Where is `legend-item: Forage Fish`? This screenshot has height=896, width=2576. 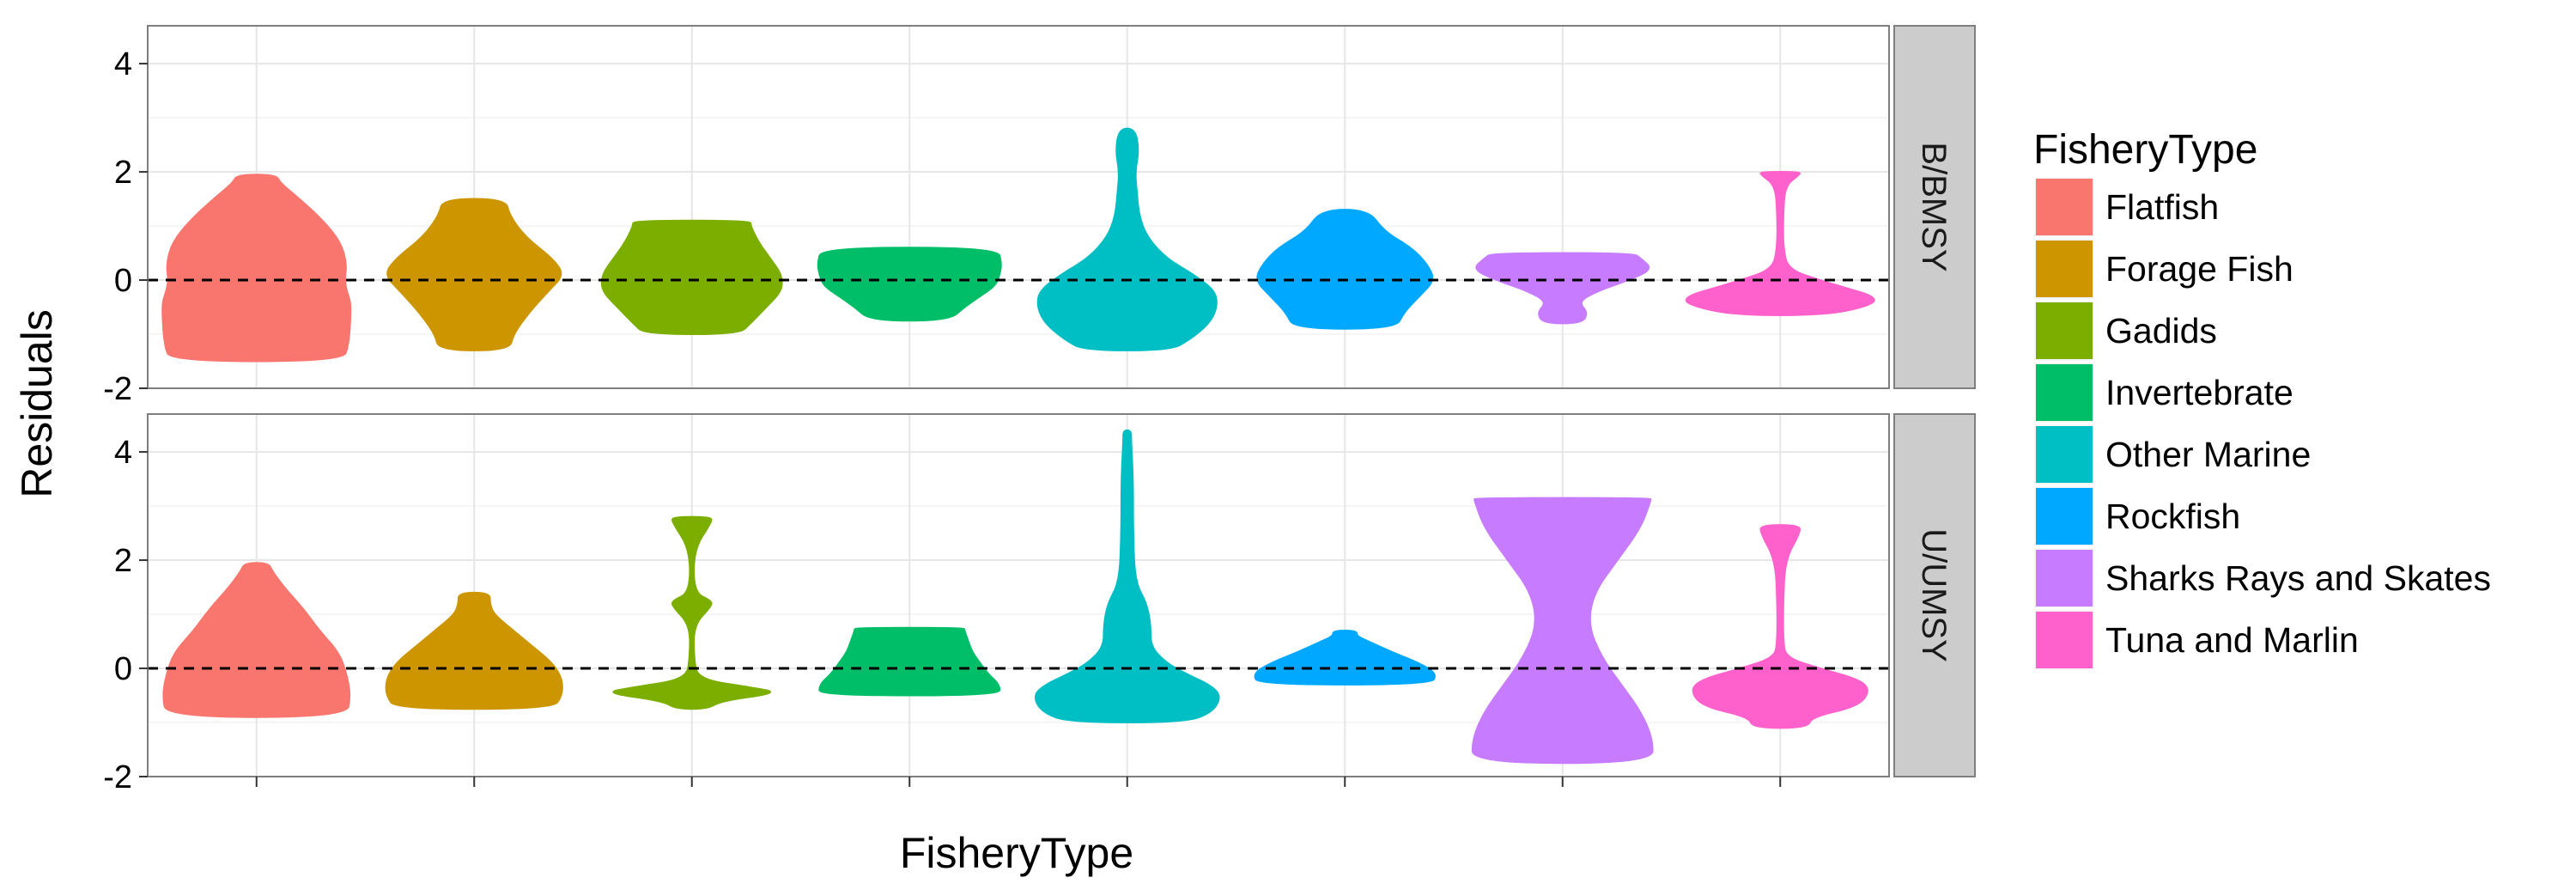
legend-item: Forage Fish is located at coordinates (2163, 269).